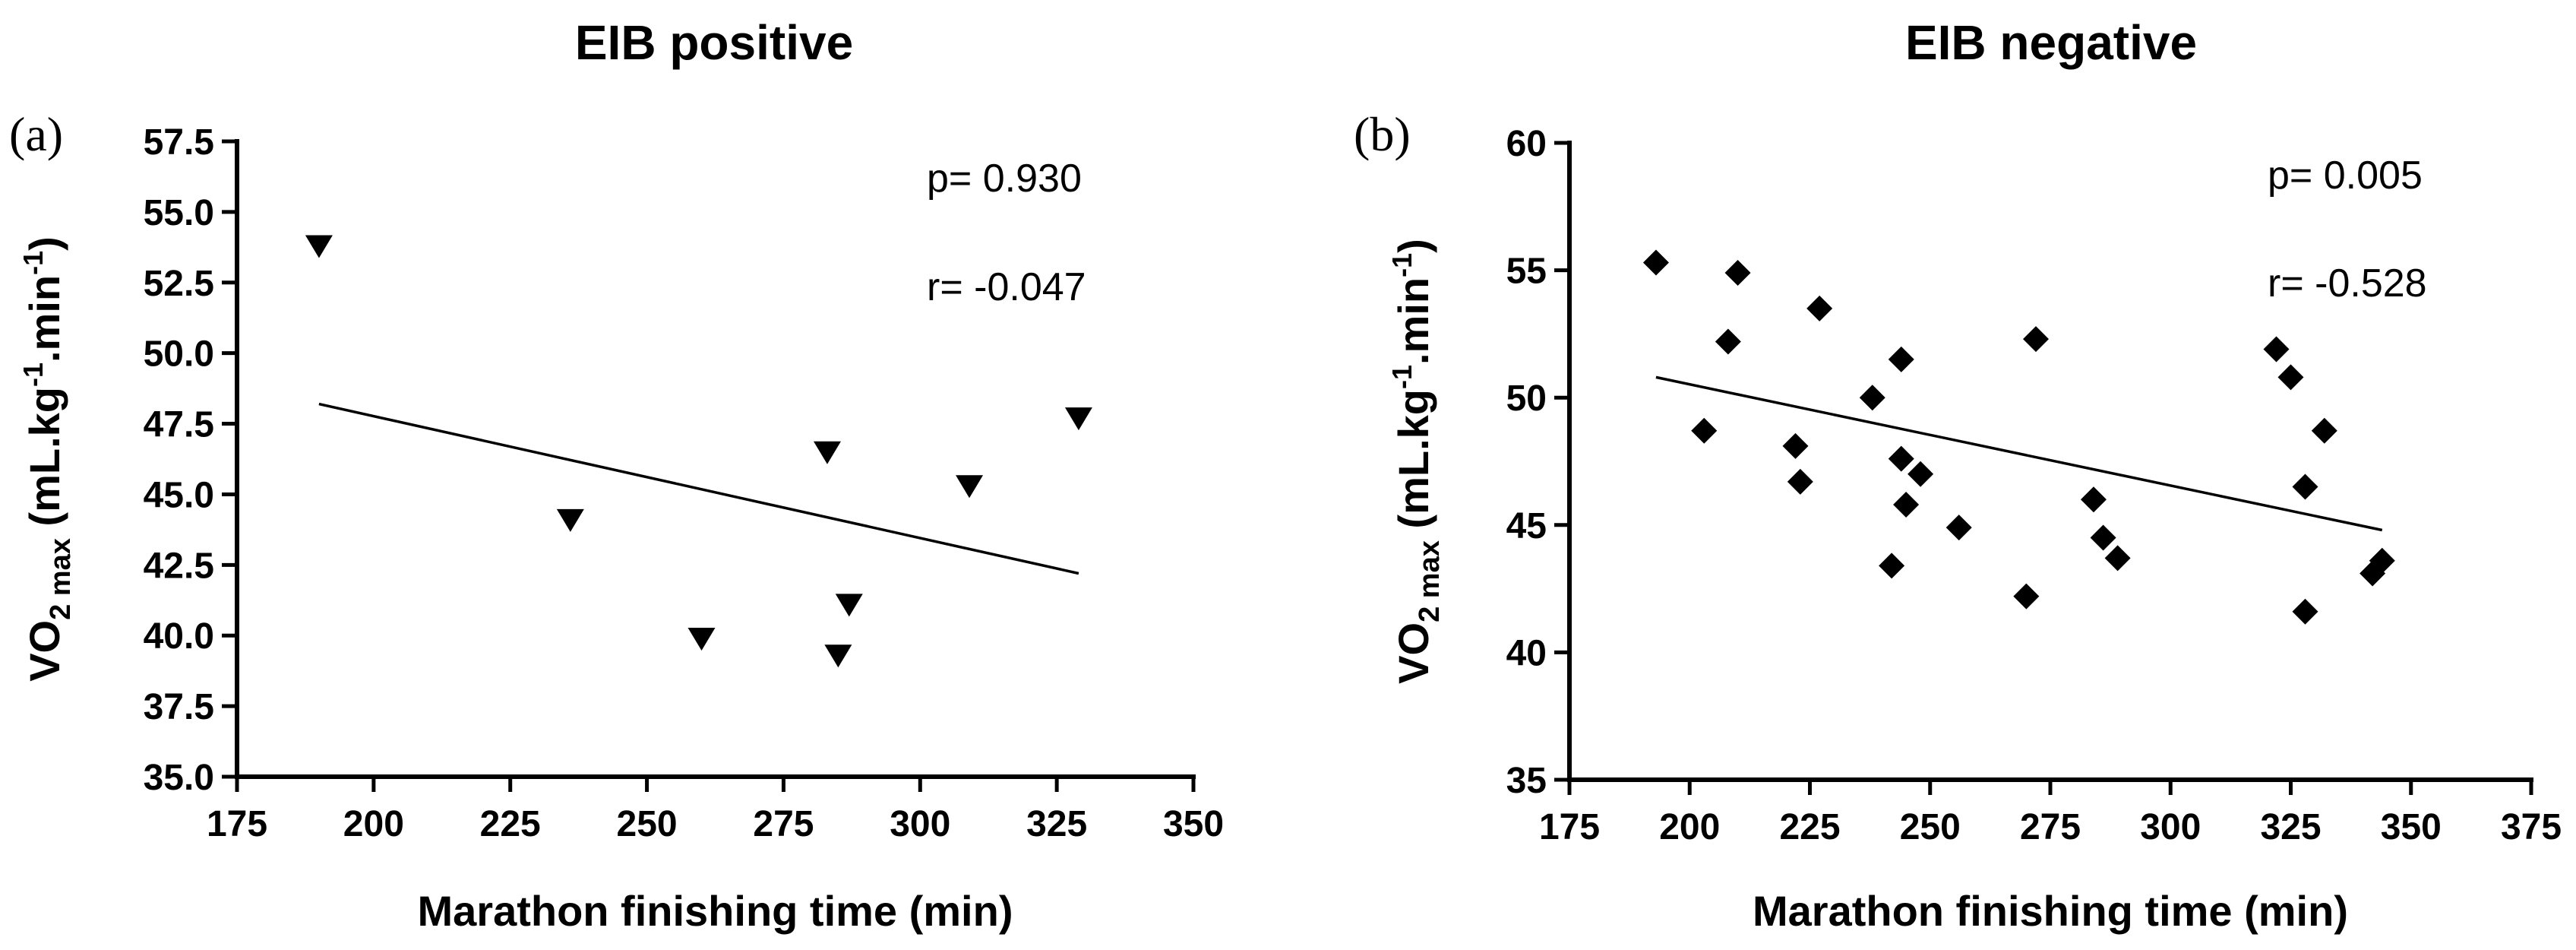 This screenshot has height=950, width=2576. Describe the element at coordinates (2051, 43) in the screenshot. I see `chart-title: EIB negative` at that location.